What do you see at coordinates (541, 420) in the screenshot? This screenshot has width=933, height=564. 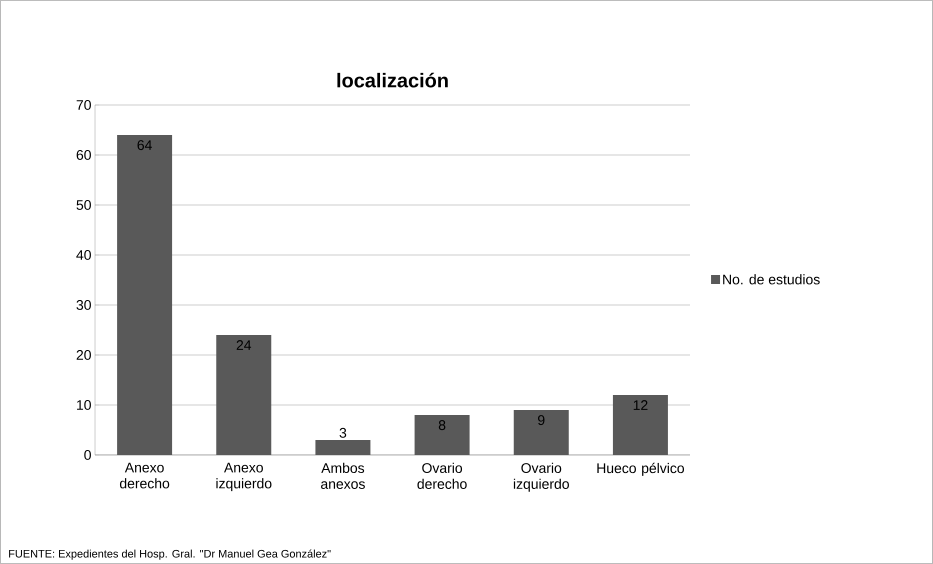 I see `data-label: 9` at bounding box center [541, 420].